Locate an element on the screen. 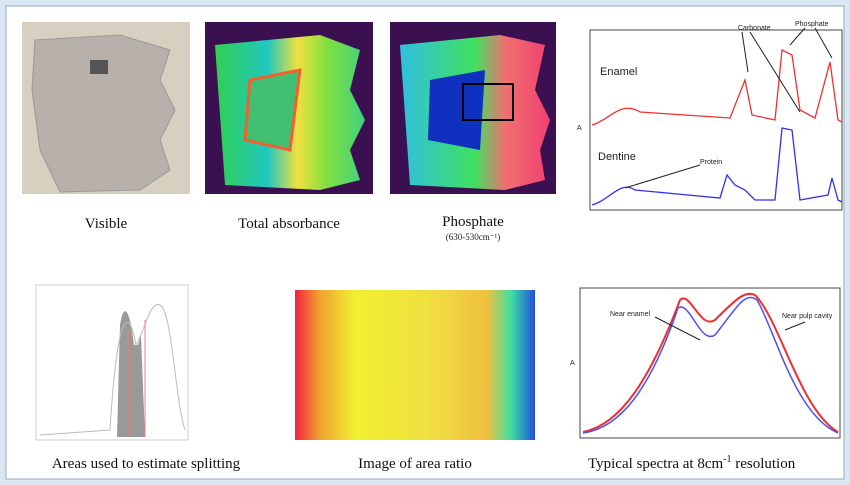 This screenshot has height=485, width=850. subcaption: (630-530cm⁻¹) is located at coordinates (473, 237).